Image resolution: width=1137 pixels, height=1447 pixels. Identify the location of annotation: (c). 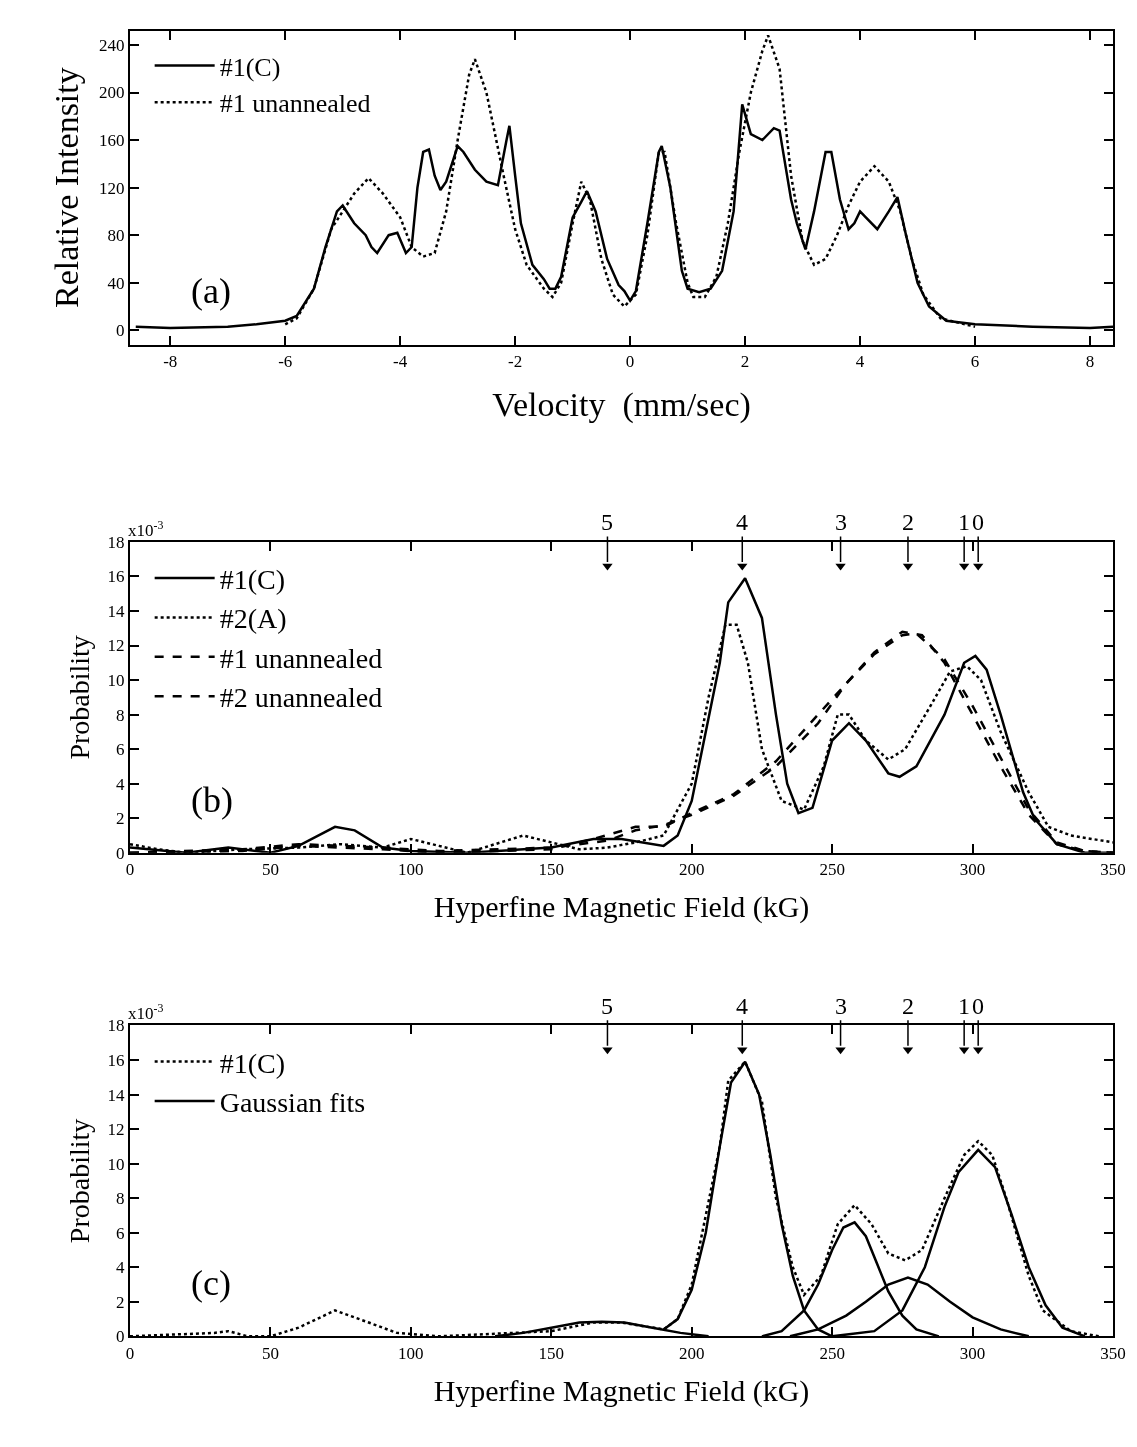
(211, 1283).